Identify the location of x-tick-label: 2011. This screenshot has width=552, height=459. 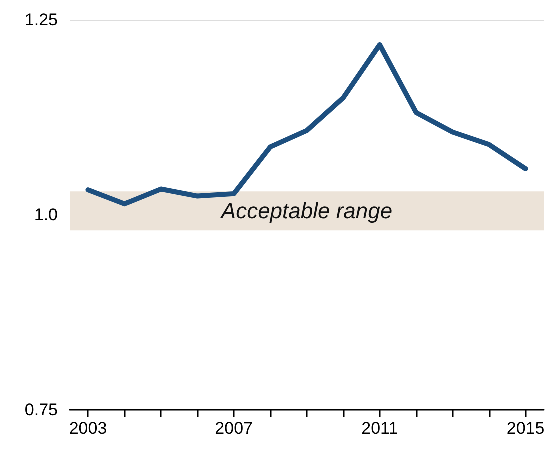
(380, 428).